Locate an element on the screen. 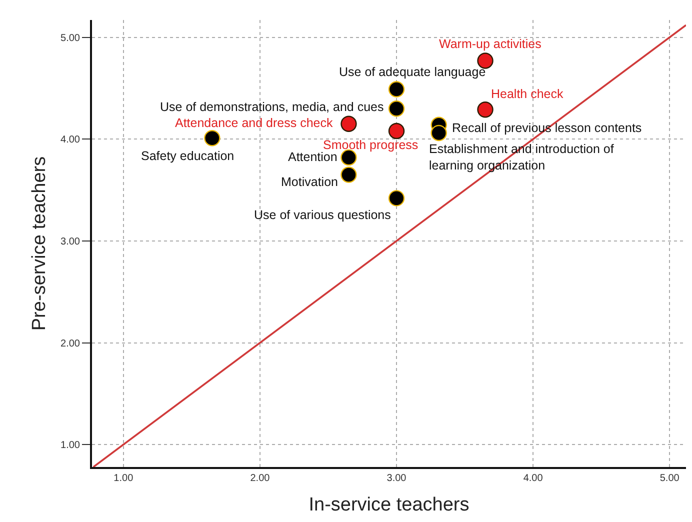 The width and height of the screenshot is (692, 522). y-tick-label: 1.00 is located at coordinates (70, 446).